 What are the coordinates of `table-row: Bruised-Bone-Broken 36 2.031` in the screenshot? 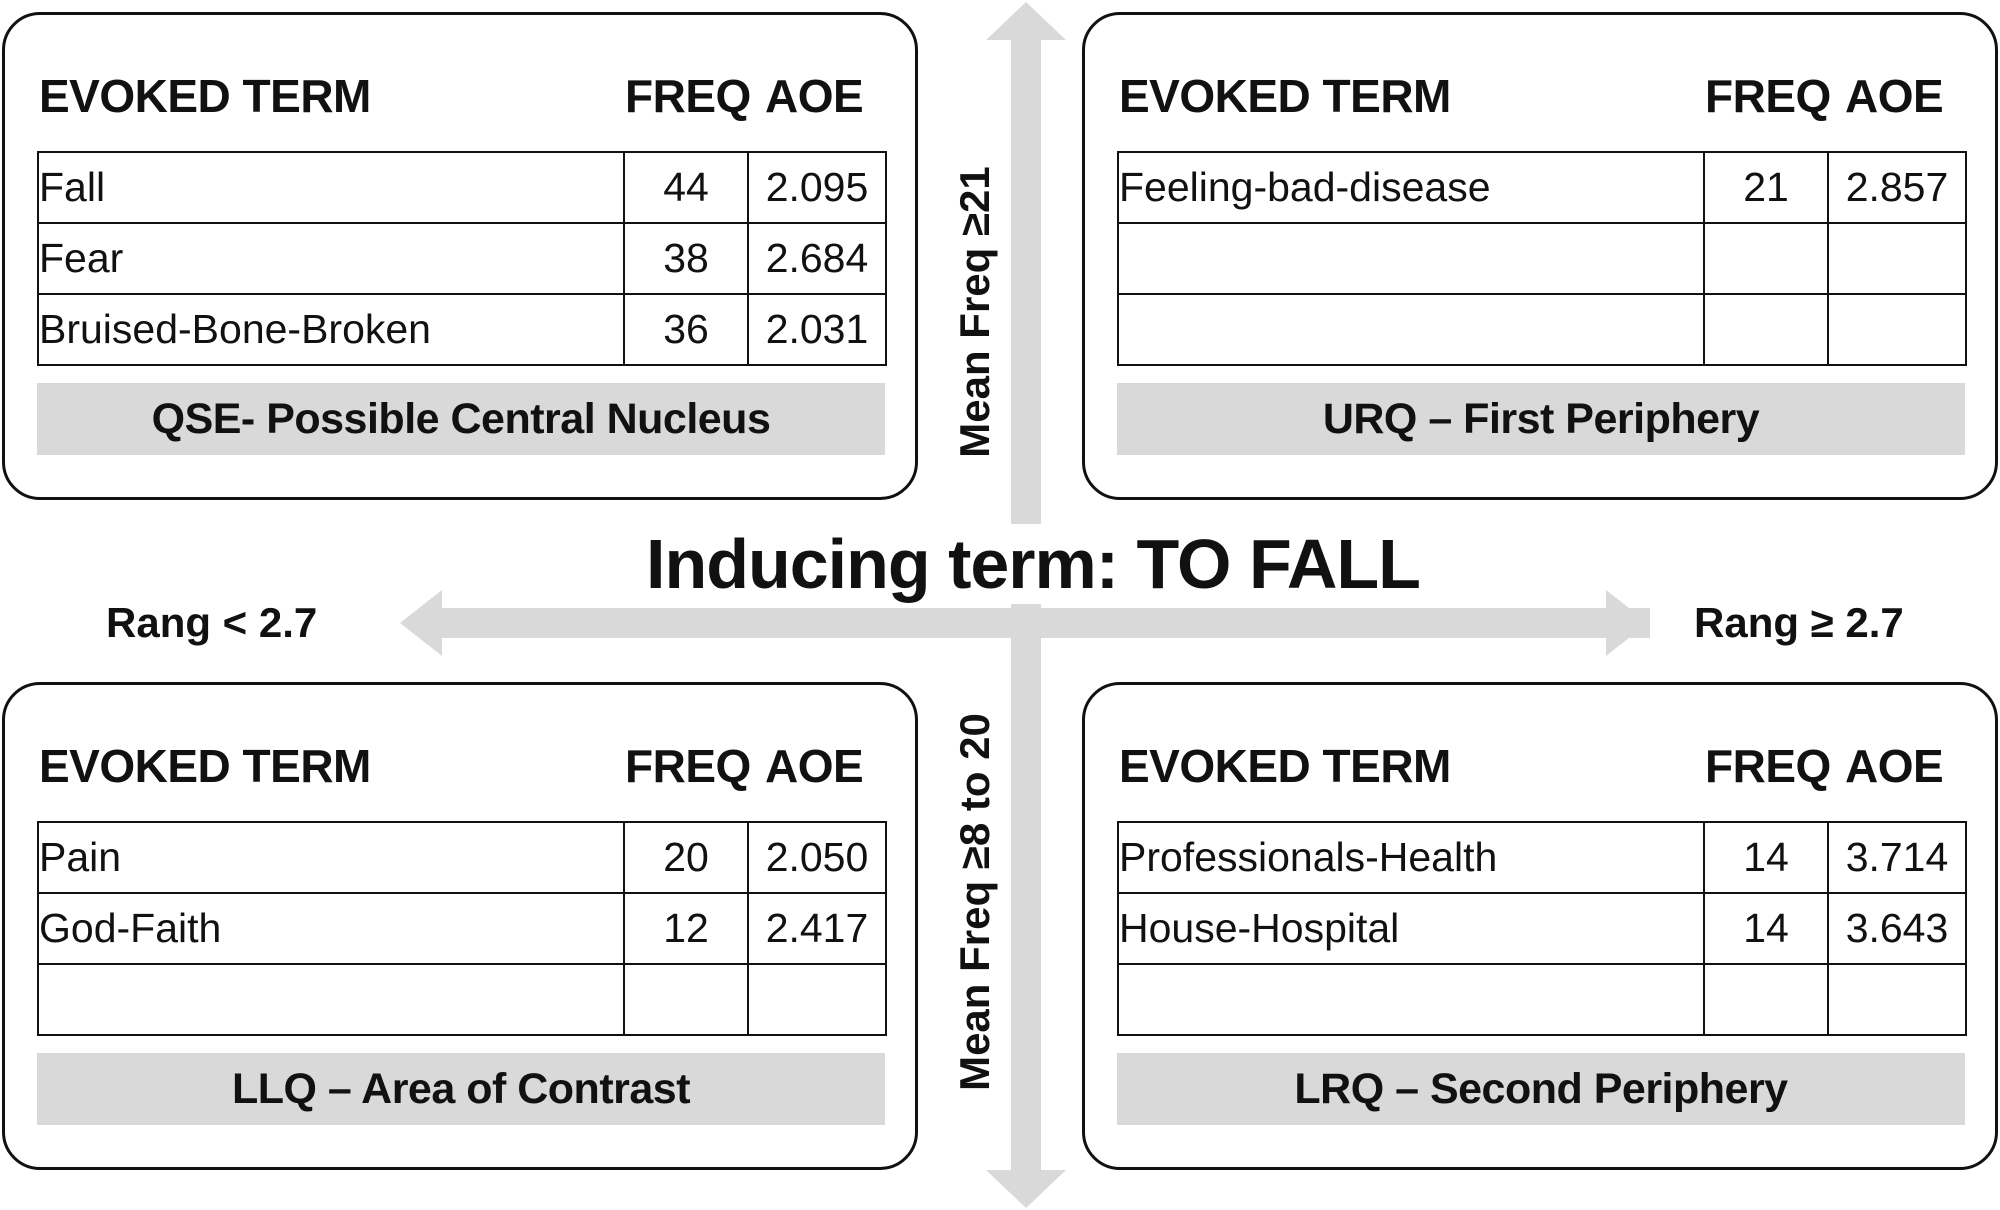 It's located at (462, 329).